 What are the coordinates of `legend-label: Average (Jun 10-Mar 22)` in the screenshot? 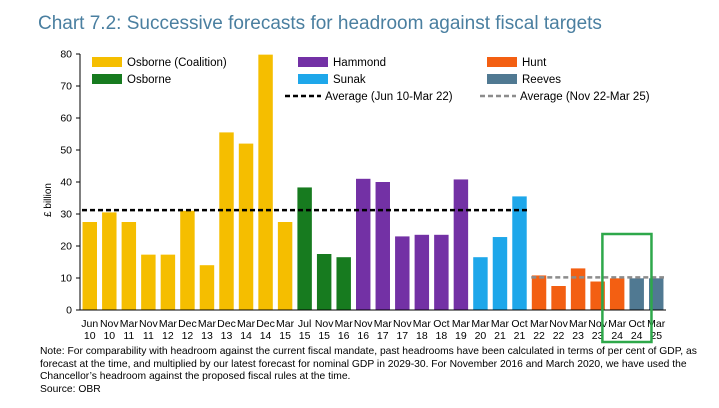 It's located at (389, 97).